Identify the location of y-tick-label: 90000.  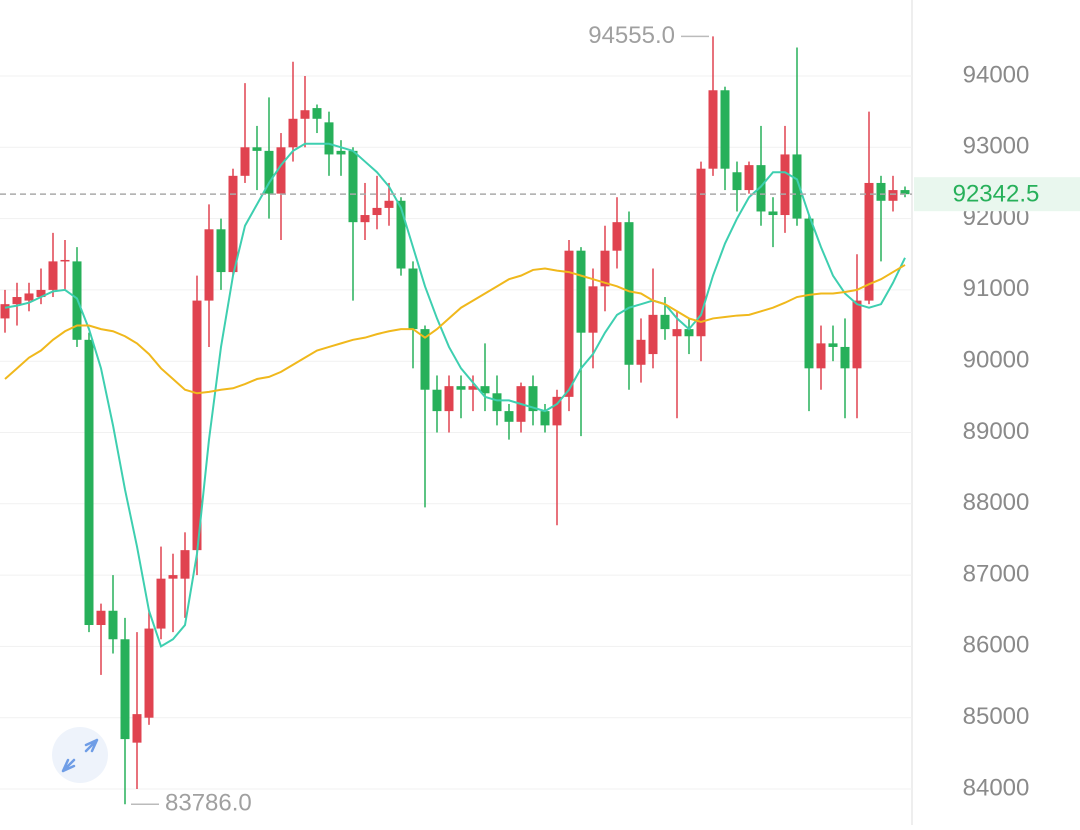
(996, 360).